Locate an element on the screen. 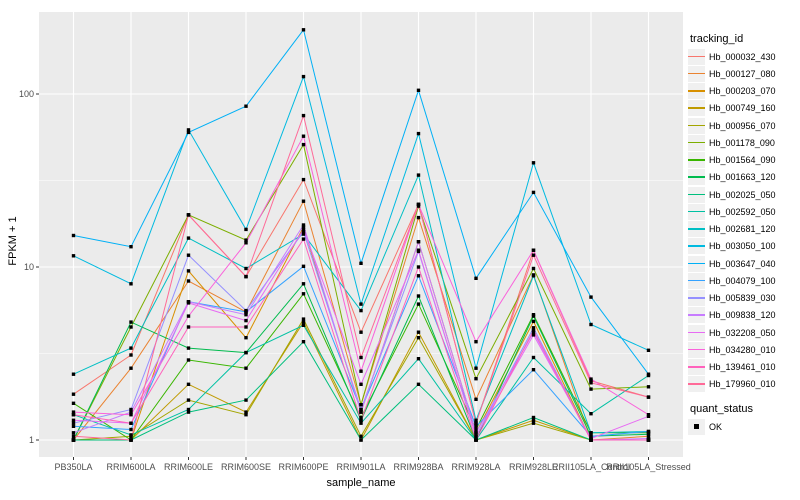 The image size is (800, 500). y-tick-label: 100 is located at coordinates (26, 94).